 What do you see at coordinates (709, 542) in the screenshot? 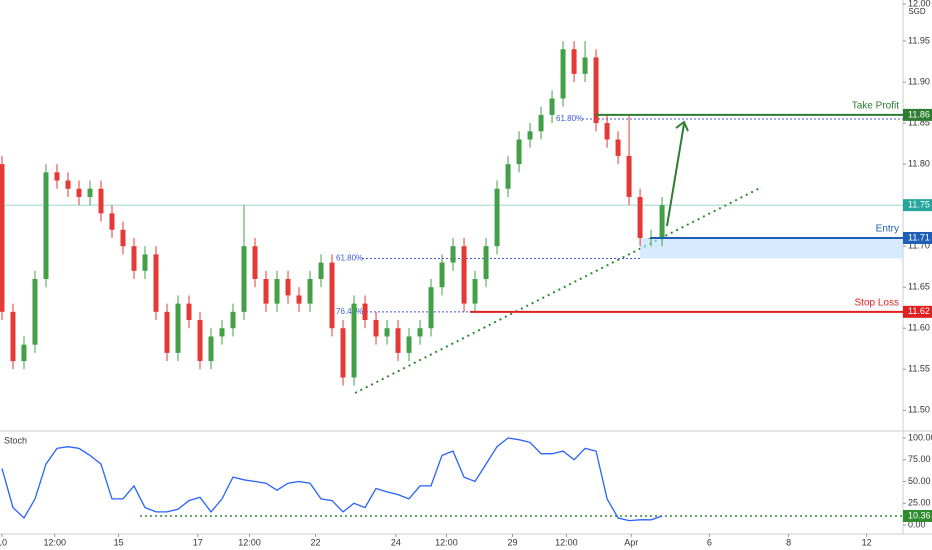
I see `x-tick-label: 6` at bounding box center [709, 542].